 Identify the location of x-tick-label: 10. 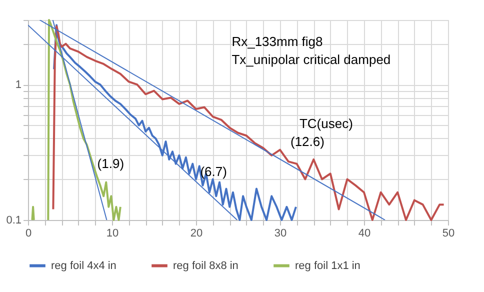
(112, 234).